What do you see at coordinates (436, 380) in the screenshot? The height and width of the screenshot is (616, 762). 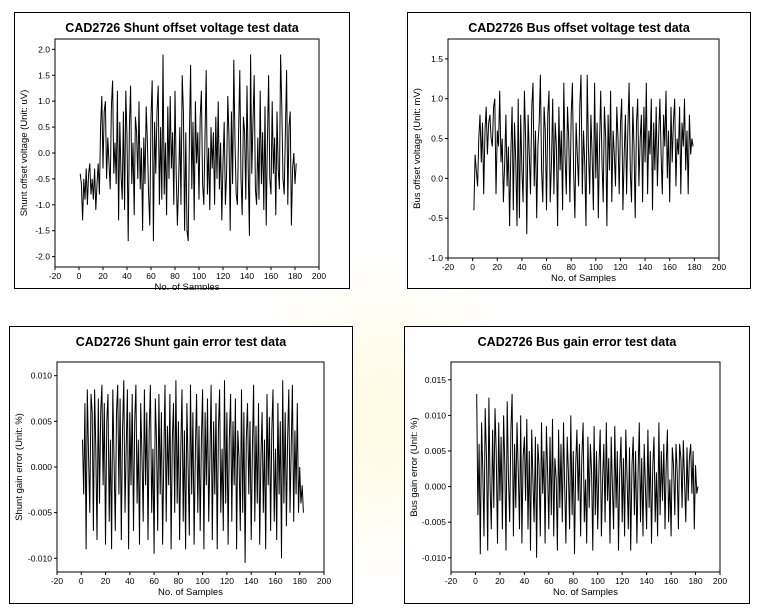 I see `y-tick-label: 0.015` at bounding box center [436, 380].